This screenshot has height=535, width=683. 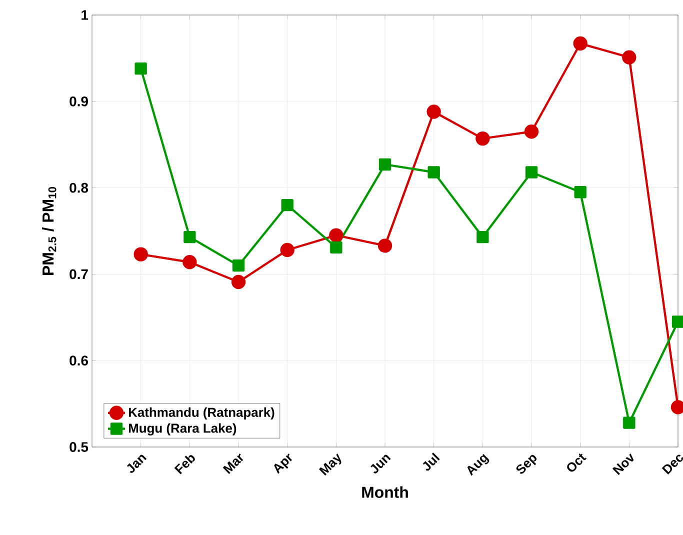 I want to click on x-tick-label: Jan, so click(x=136, y=463).